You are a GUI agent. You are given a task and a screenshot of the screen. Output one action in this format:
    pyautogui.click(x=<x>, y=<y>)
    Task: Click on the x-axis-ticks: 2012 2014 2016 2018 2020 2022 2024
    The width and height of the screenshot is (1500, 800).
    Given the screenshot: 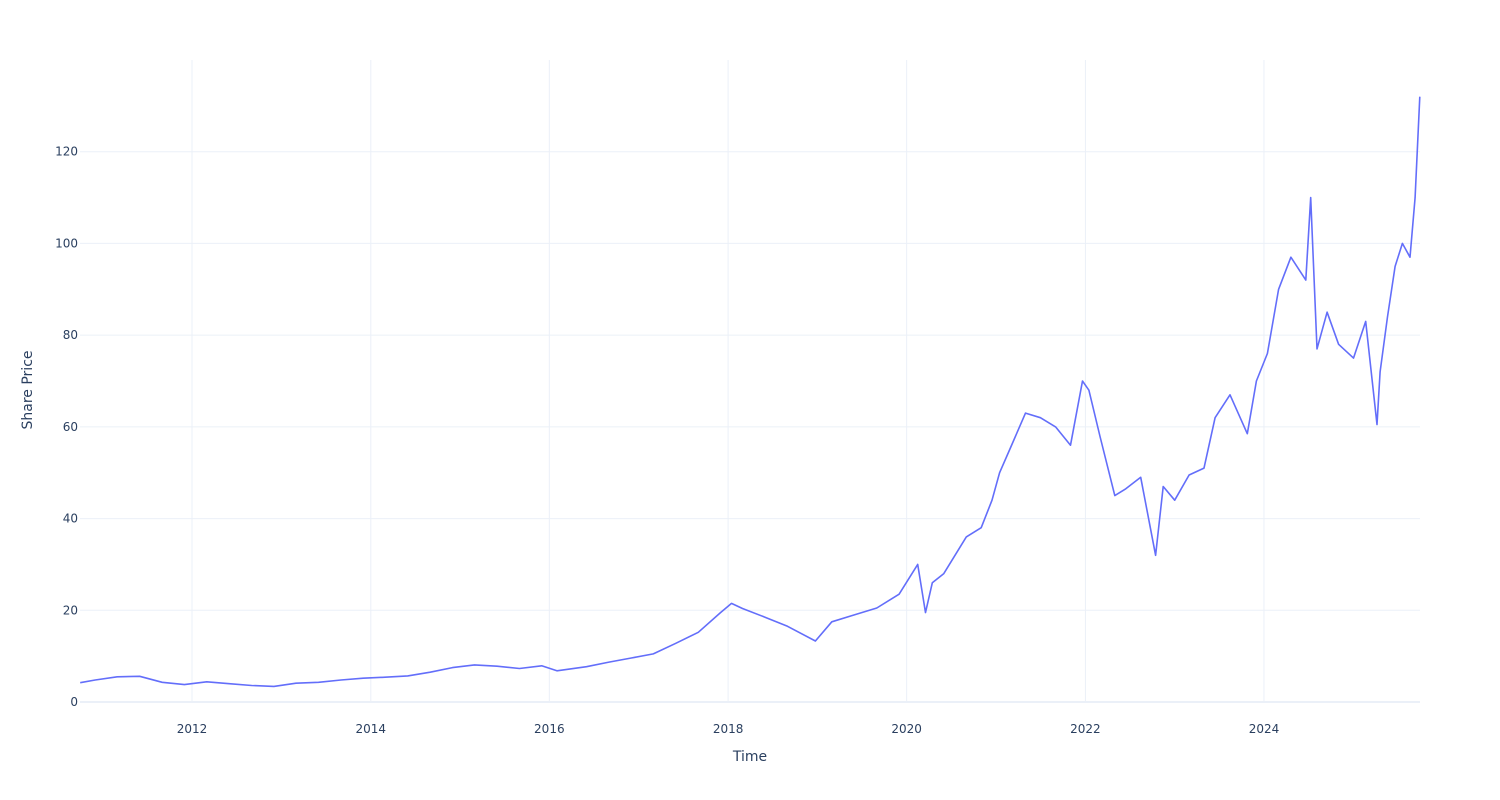 What is the action you would take?
    pyautogui.click(x=728, y=729)
    